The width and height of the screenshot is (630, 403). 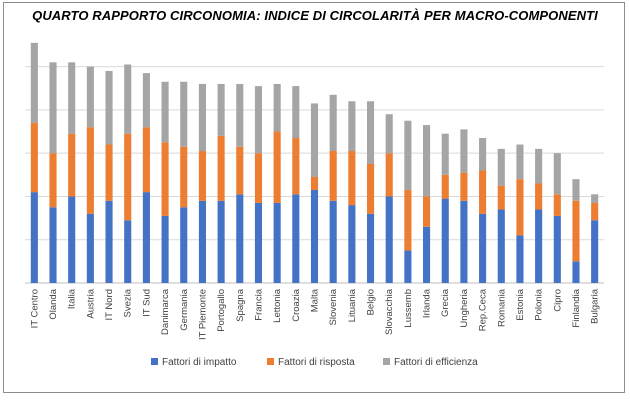 I want to click on x-tick-label: Ungheria, so click(x=464, y=307).